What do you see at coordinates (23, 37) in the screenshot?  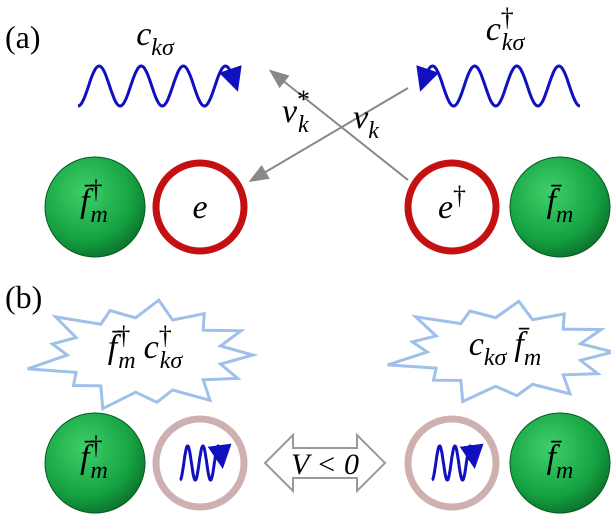 I see `panel-label: (a)` at bounding box center [23, 37].